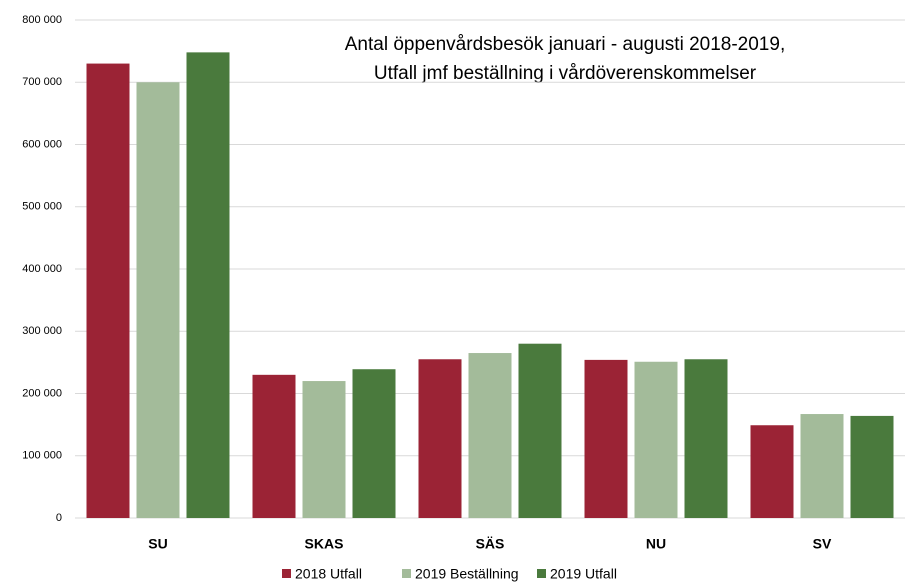 The width and height of the screenshot is (912, 584). What do you see at coordinates (822, 544) in the screenshot?
I see `x-tick-label: SV` at bounding box center [822, 544].